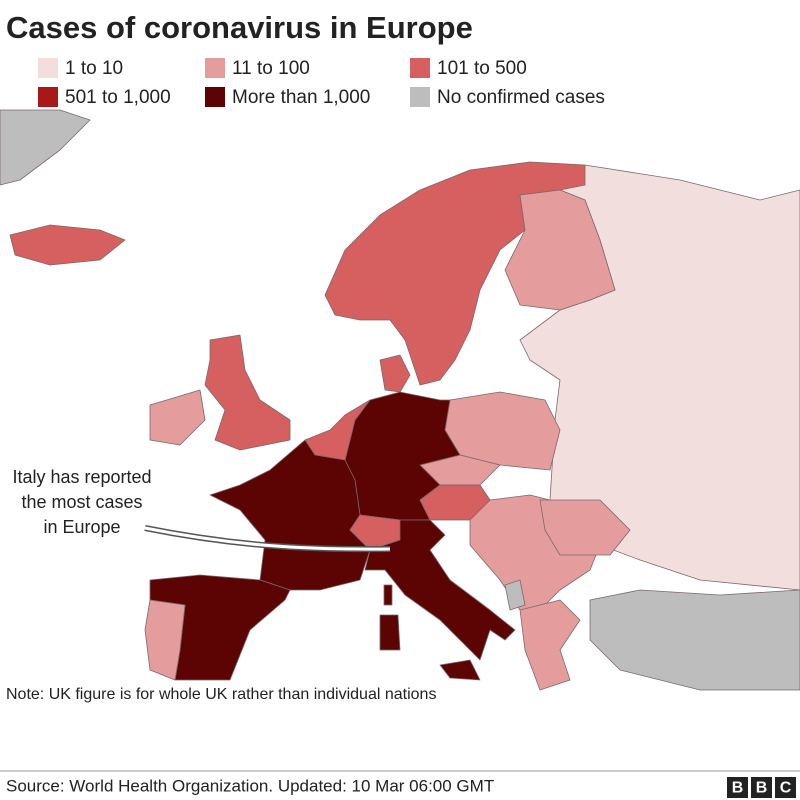 The height and width of the screenshot is (800, 800). What do you see at coordinates (177, 417) in the screenshot?
I see `ireland` at bounding box center [177, 417].